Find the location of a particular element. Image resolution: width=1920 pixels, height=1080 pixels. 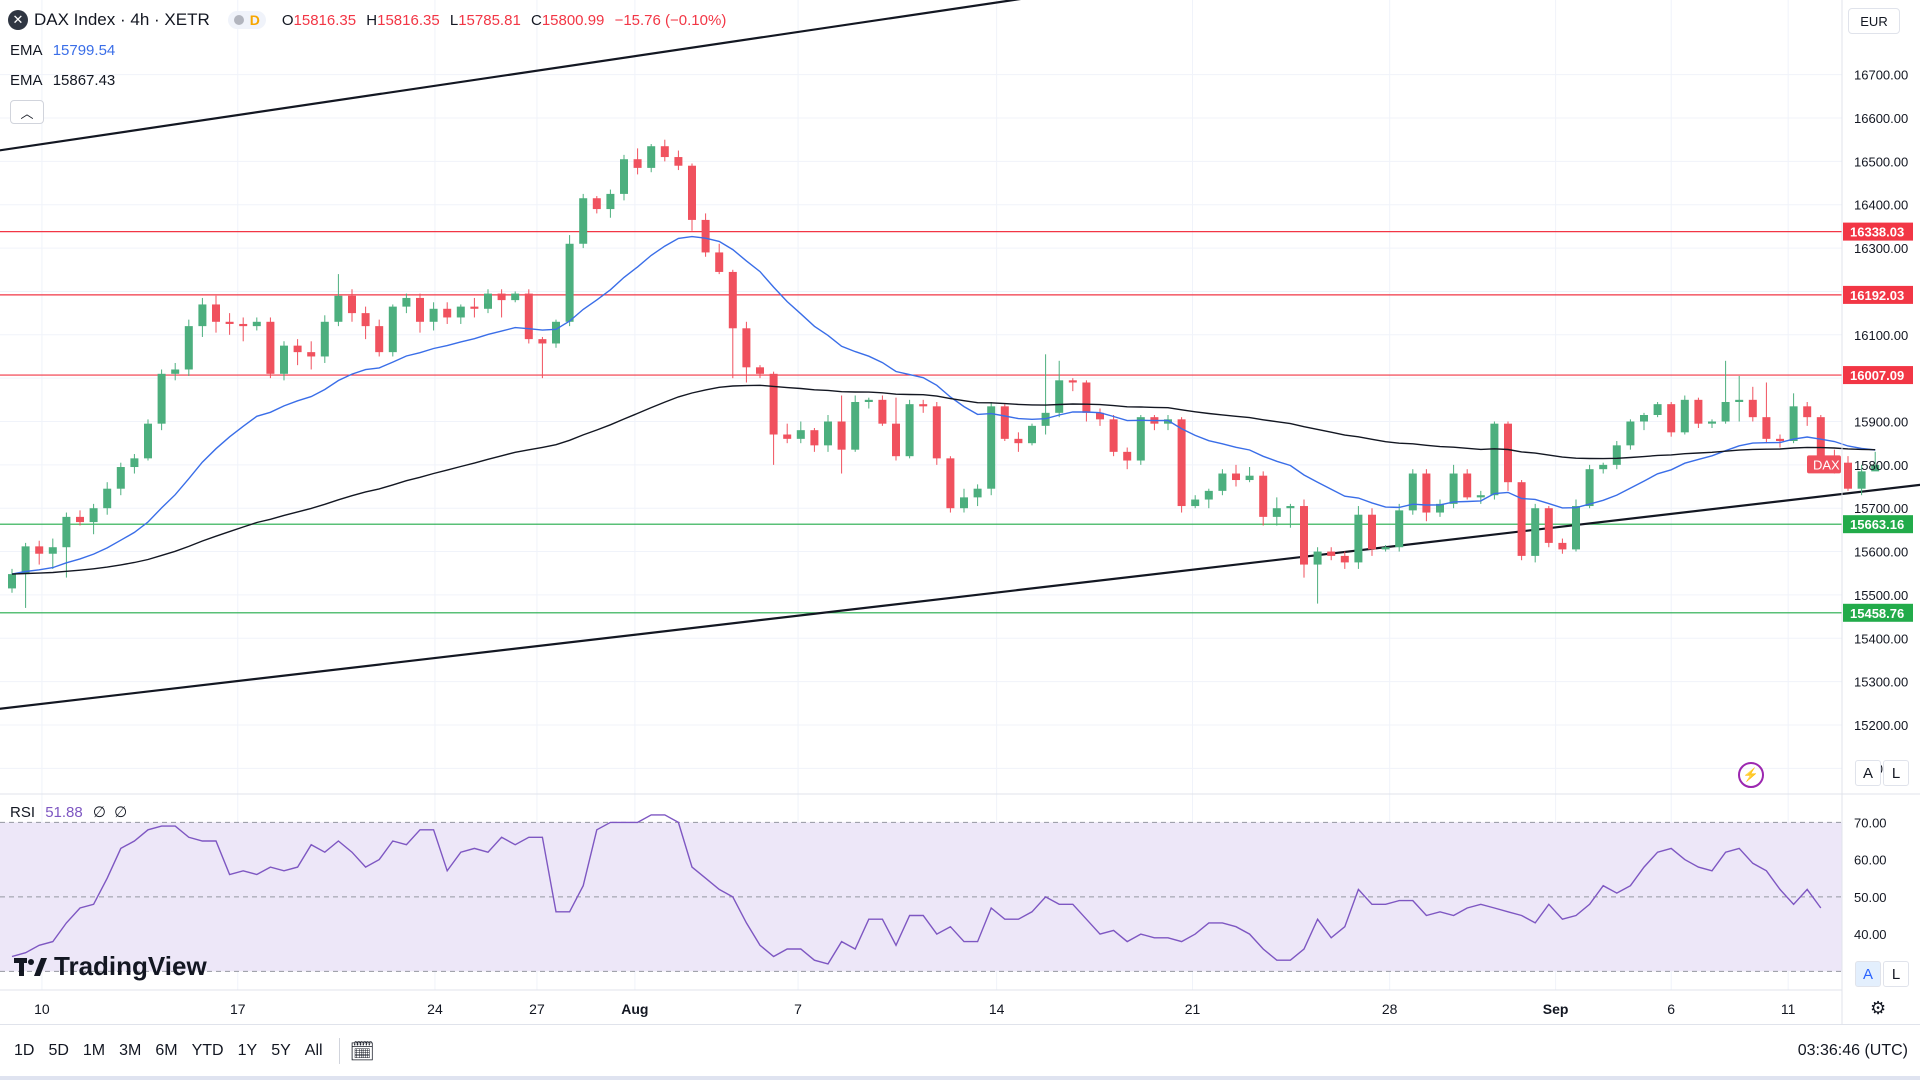

level-price-label: 16338.03 is located at coordinates (1877, 232).